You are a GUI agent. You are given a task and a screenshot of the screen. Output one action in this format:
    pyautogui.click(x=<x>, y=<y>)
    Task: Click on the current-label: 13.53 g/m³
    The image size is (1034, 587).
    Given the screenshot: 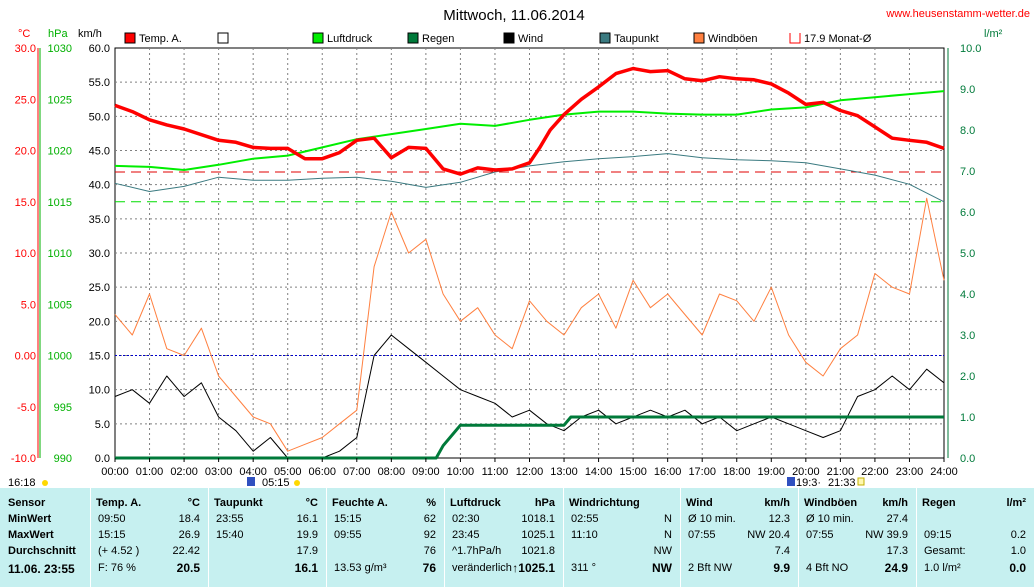 What is the action you would take?
    pyautogui.click(x=360, y=568)
    